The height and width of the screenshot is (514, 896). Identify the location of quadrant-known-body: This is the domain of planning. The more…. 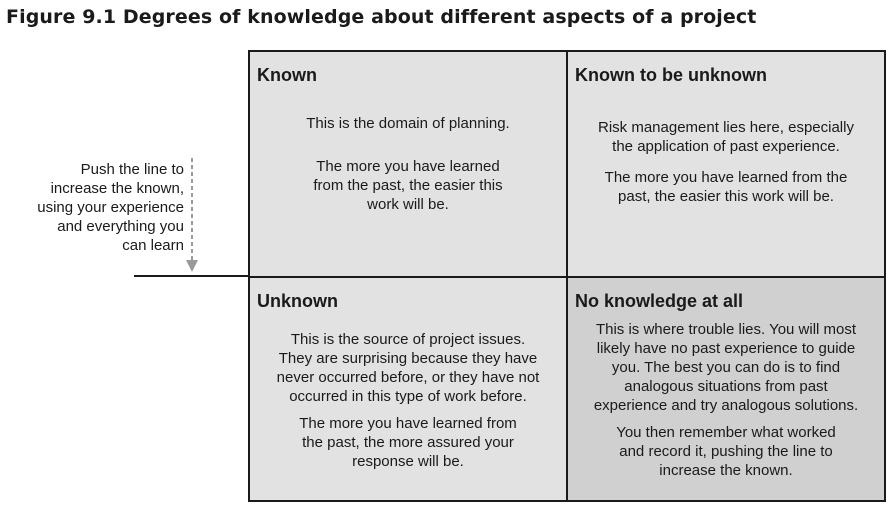
(408, 164).